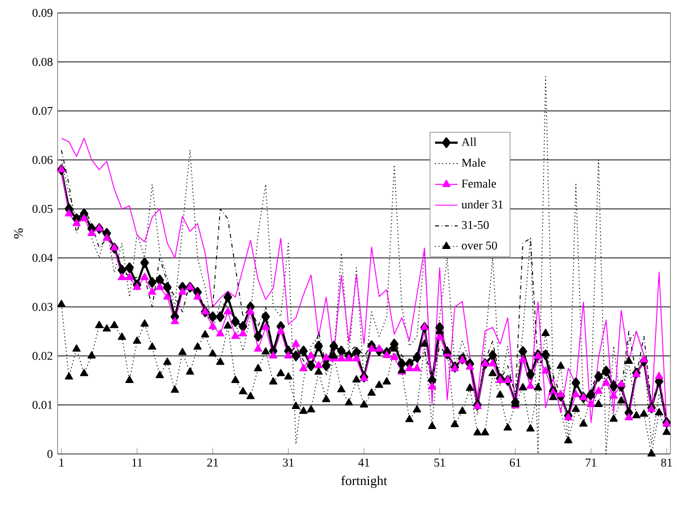 This screenshot has height=527, width=677. What do you see at coordinates (288, 462) in the screenshot?
I see `x-tick-label: 31` at bounding box center [288, 462].